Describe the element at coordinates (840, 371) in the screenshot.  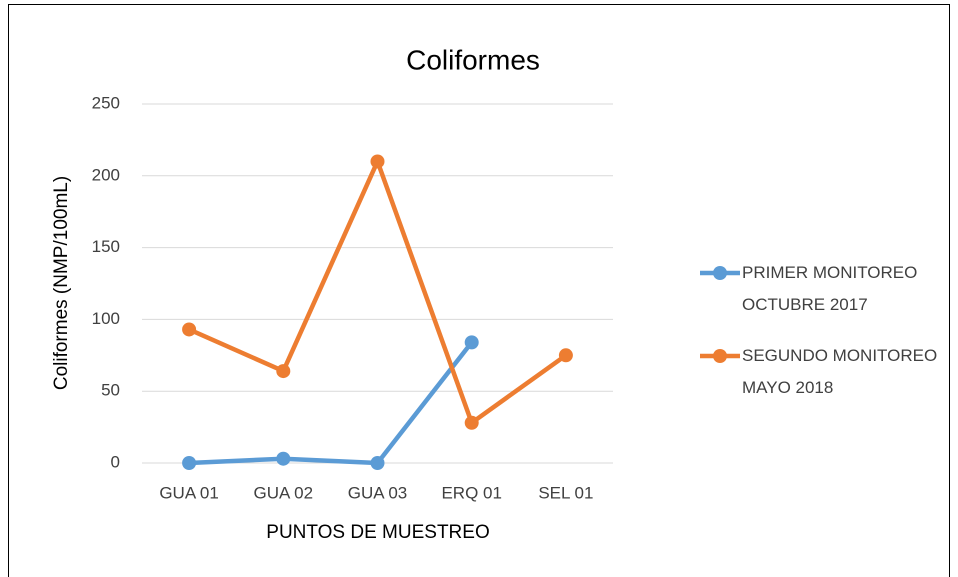
I see `legend-label: SEGUNDO MONITOREO MAYO 2018` at that location.